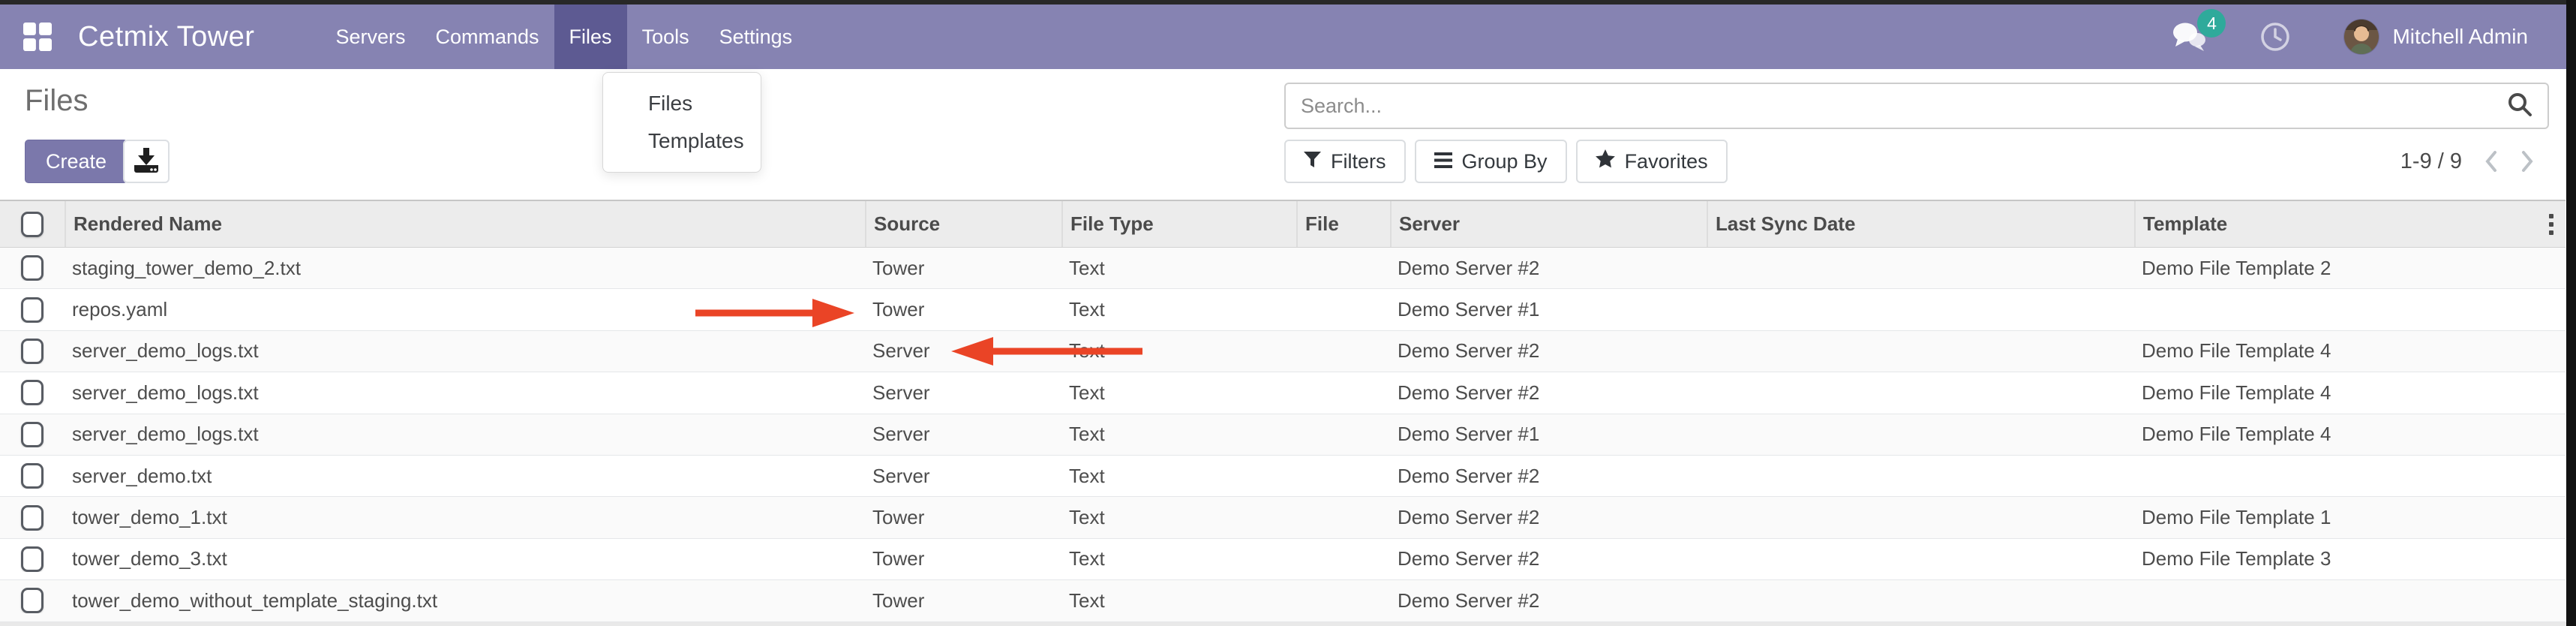  What do you see at coordinates (487, 36) in the screenshot?
I see `menu-commands: Commands` at bounding box center [487, 36].